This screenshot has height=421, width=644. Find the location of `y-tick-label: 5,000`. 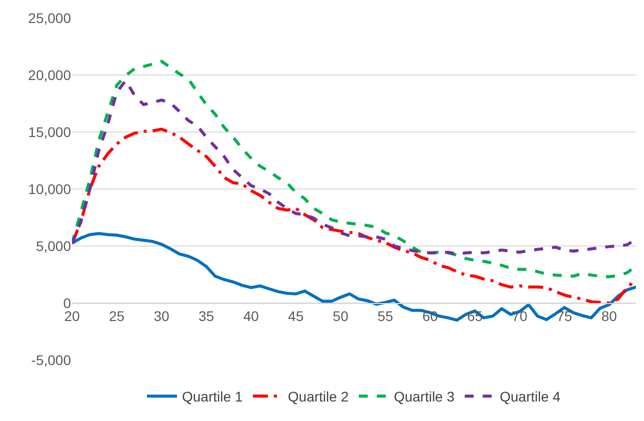

y-tick-label: 5,000 is located at coordinates (54, 246).